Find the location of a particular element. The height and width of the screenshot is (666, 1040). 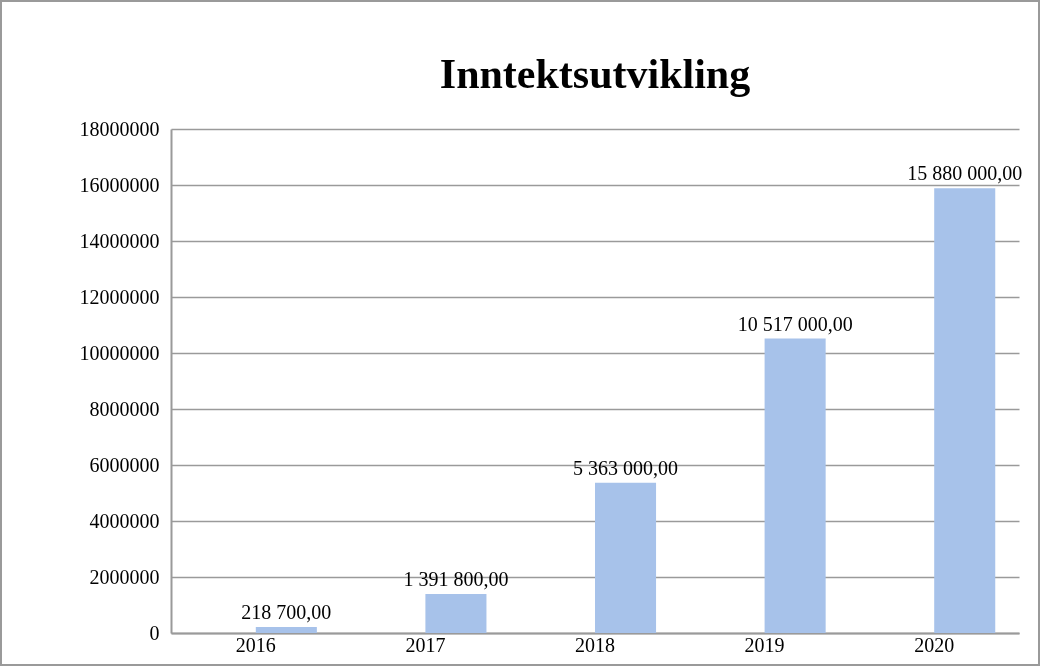

x-tick-label: 2019 is located at coordinates (764, 644).